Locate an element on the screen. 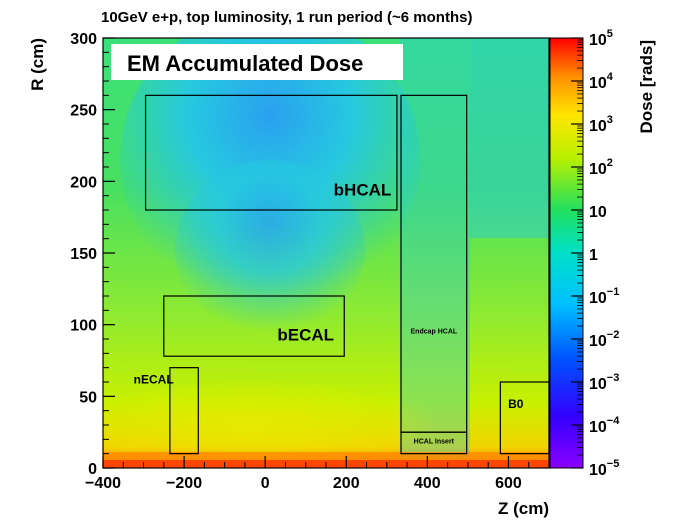  color-tick-label-4: 10 is located at coordinates (598, 212).